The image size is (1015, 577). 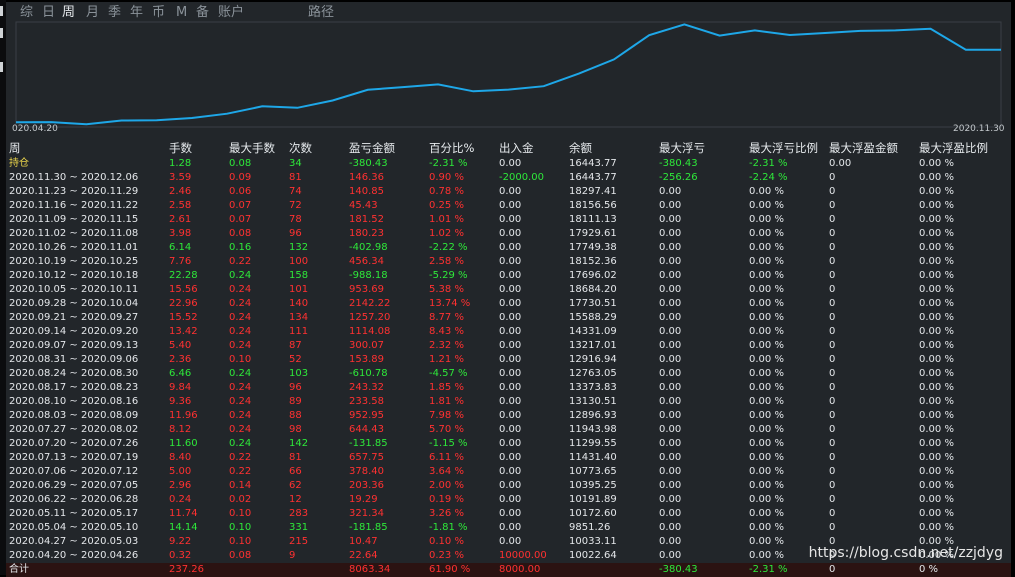 I want to click on col-header-8: 最大浮亏, so click(x=682, y=148).